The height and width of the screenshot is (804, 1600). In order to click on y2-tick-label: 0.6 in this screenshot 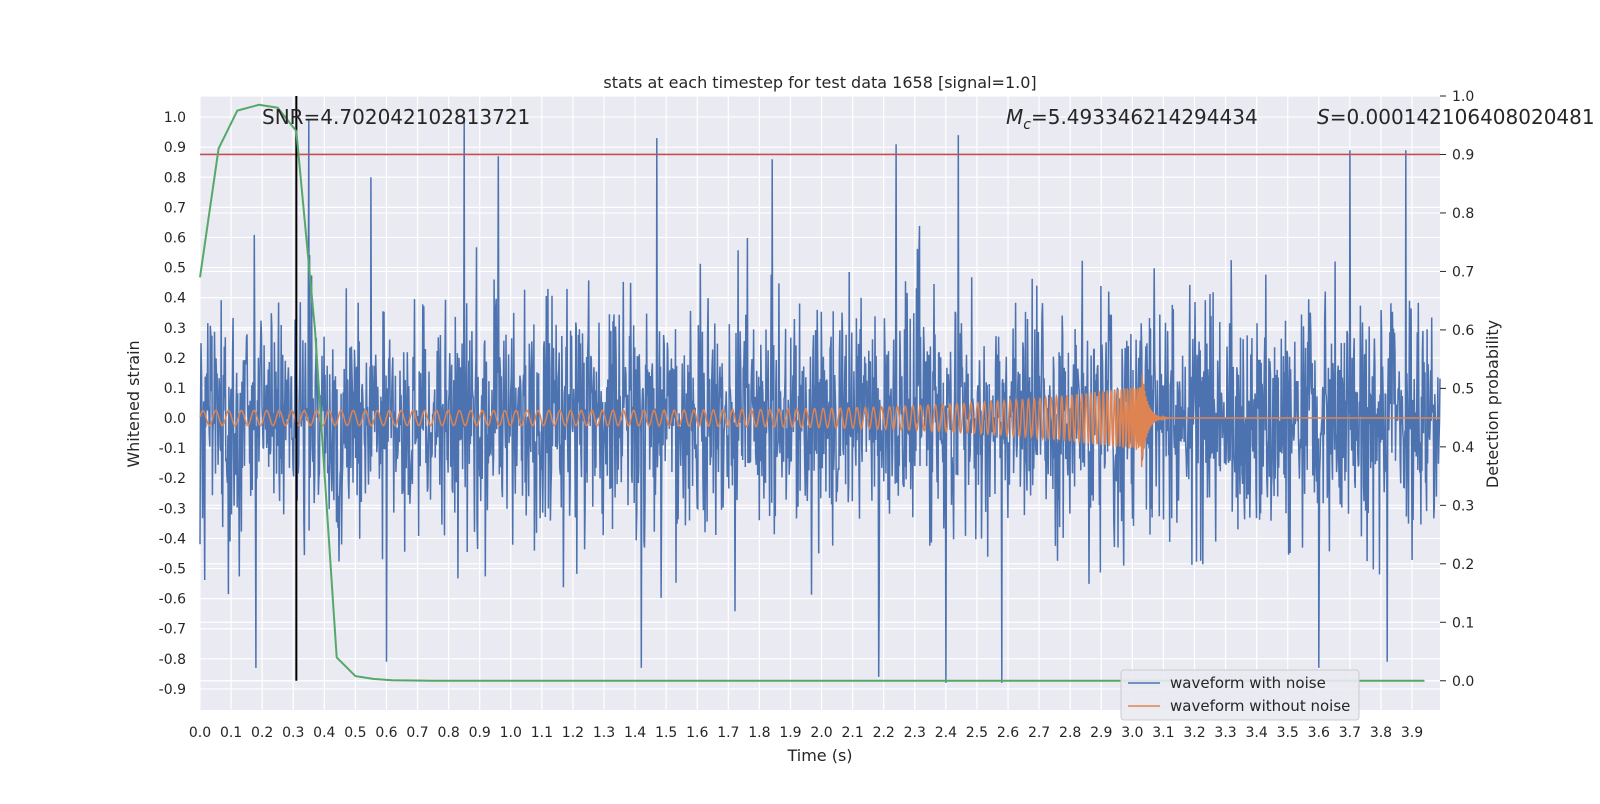, I will do `click(1463, 331)`.